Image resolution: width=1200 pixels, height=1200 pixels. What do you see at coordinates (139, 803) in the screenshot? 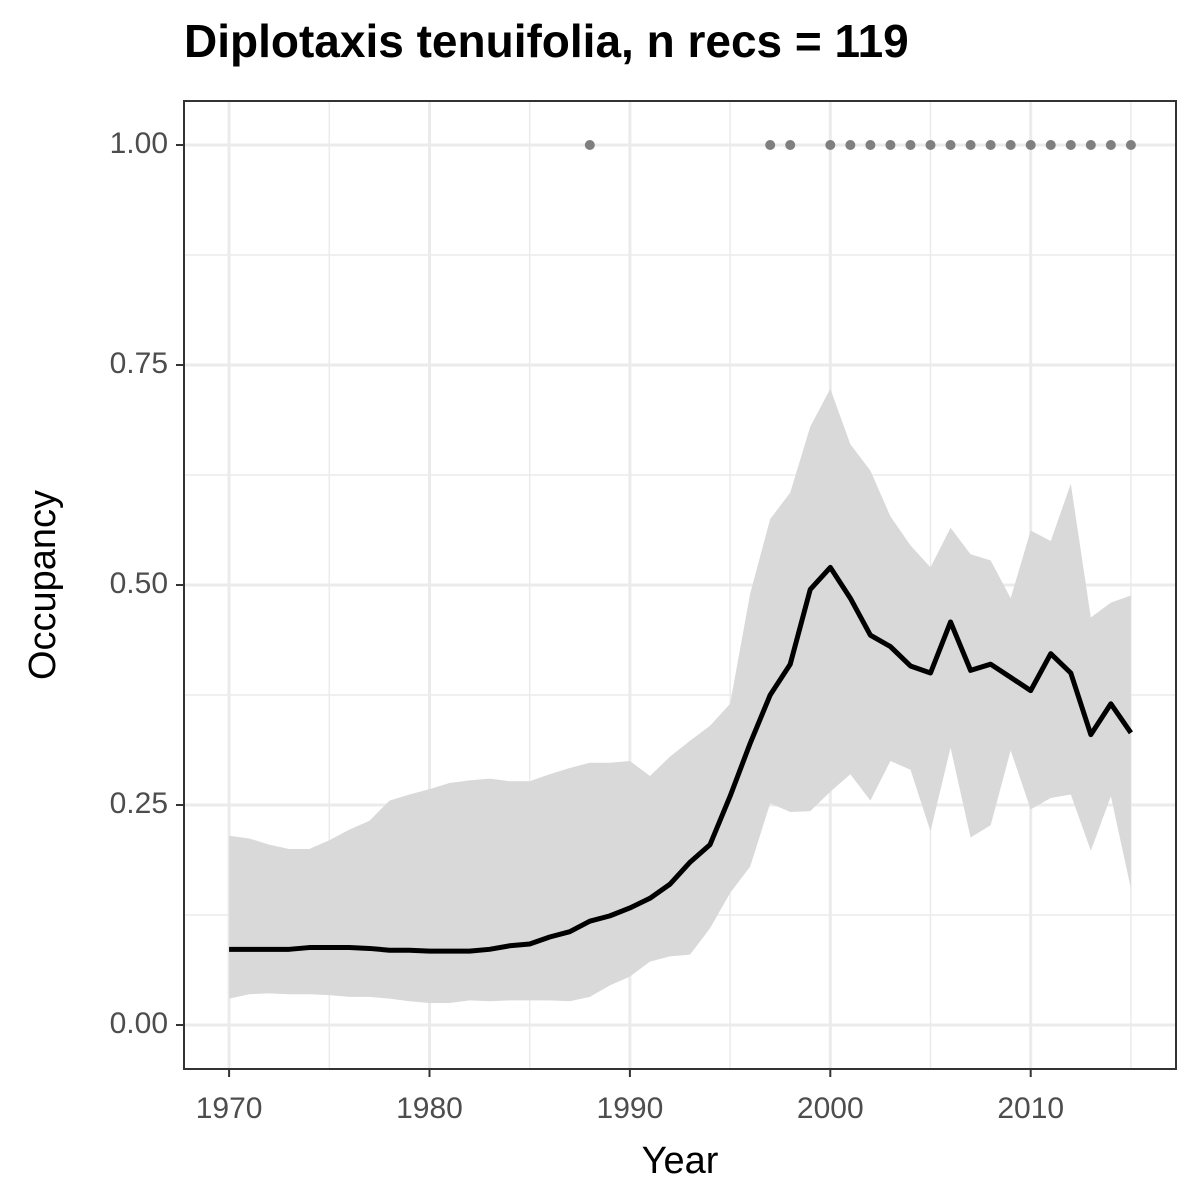
I see `y-tick-label: 0.25` at bounding box center [139, 803].